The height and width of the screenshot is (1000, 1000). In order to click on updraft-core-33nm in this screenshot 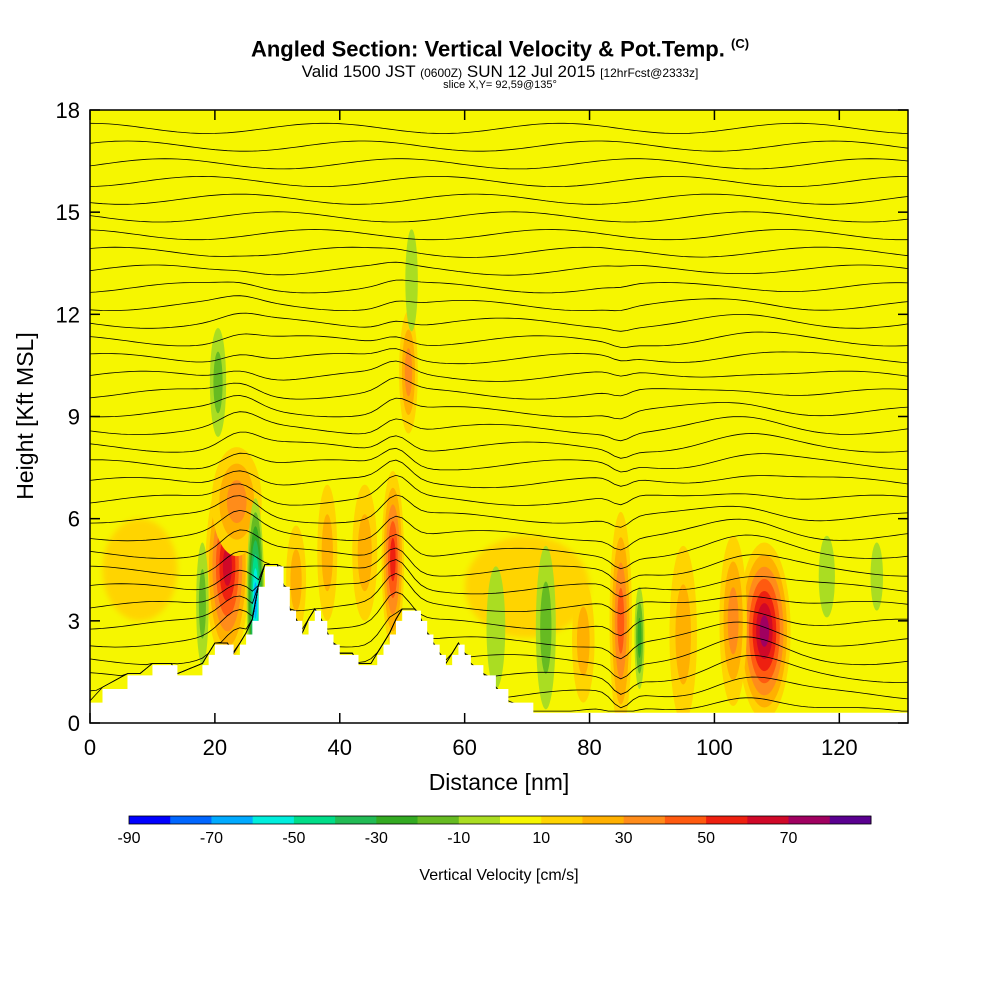, I will do `click(296, 580)`.